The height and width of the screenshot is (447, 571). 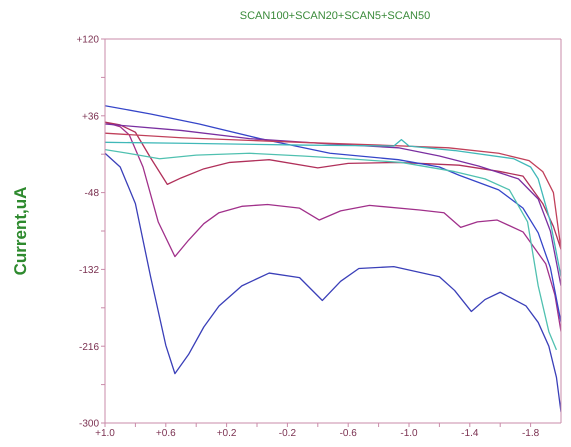 I want to click on x-tick-label: +0.2, so click(x=226, y=434).